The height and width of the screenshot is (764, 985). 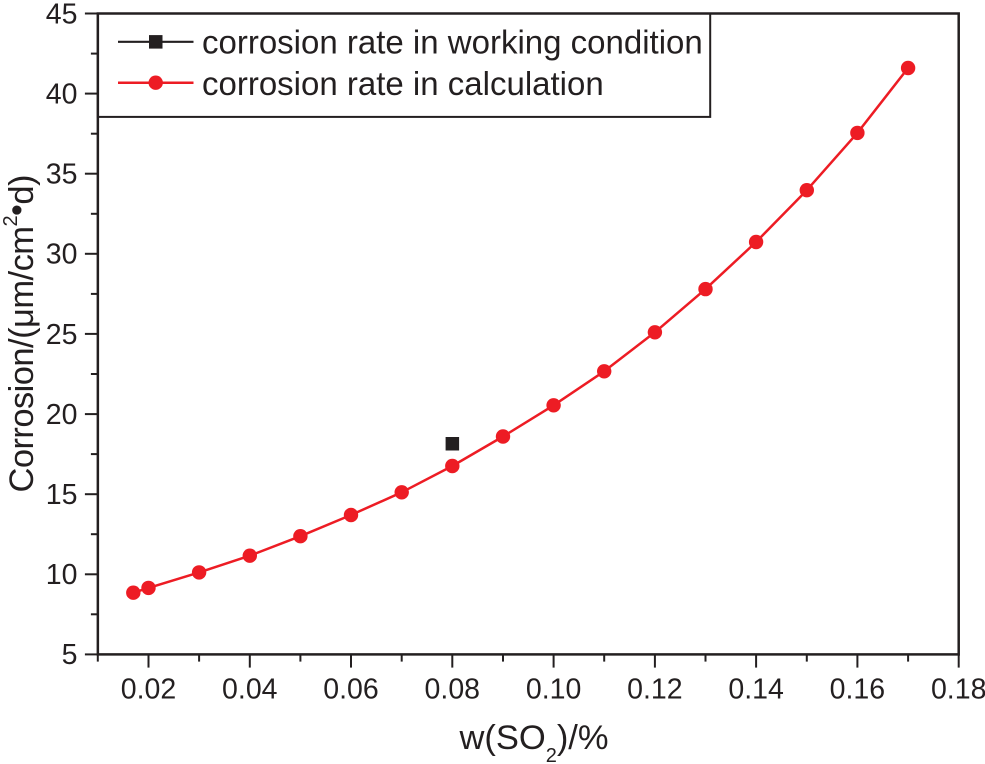 I want to click on svg-text: corrosion rate in calculation, so click(x=403, y=83).